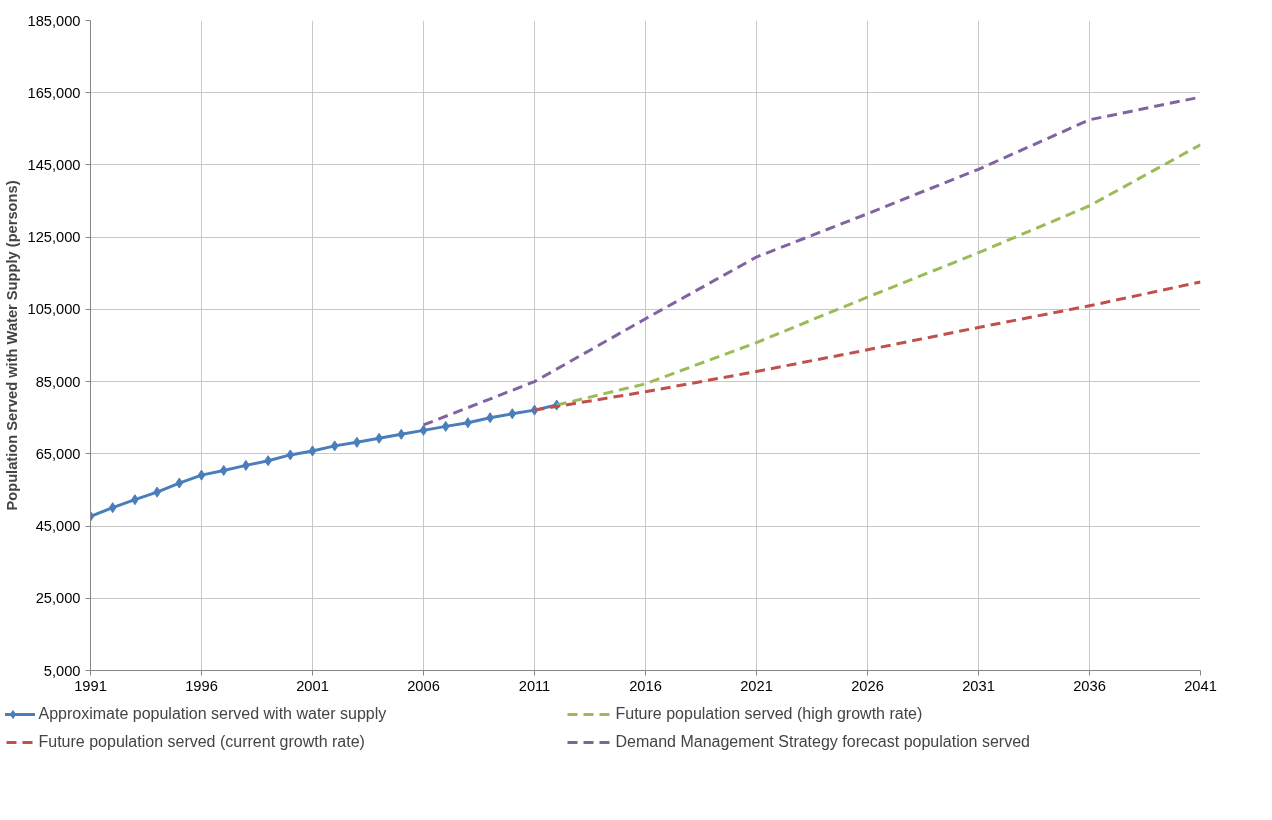  Describe the element at coordinates (11, 345) in the screenshot. I see `y-axis-title: Population Served with Water Supply (persons)` at that location.